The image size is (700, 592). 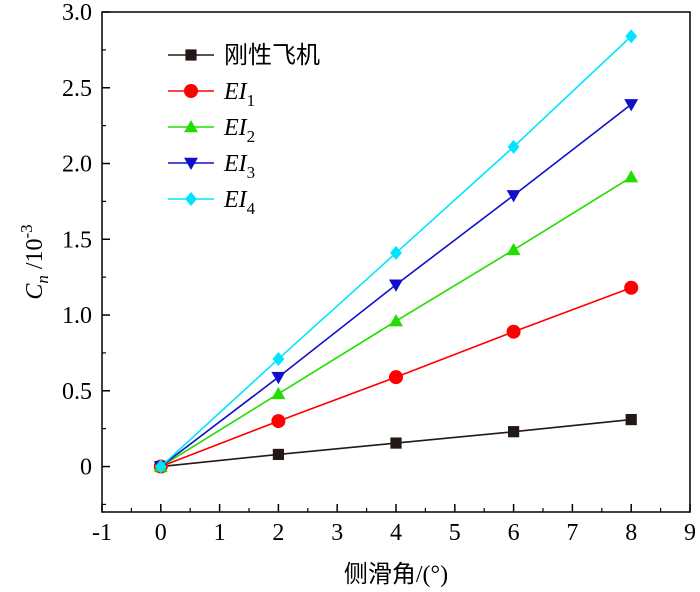 What do you see at coordinates (396, 533) in the screenshot?
I see `x-tick-label: 4` at bounding box center [396, 533].